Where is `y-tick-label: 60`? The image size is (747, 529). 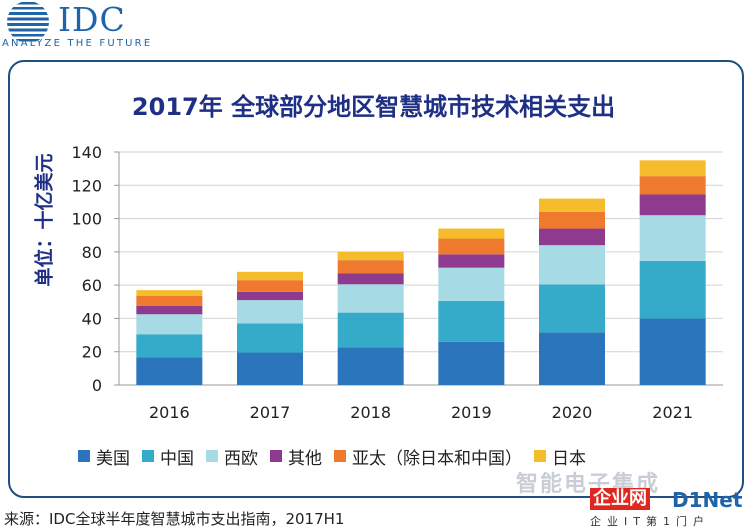 y-tick-label: 60 is located at coordinates (92, 285).